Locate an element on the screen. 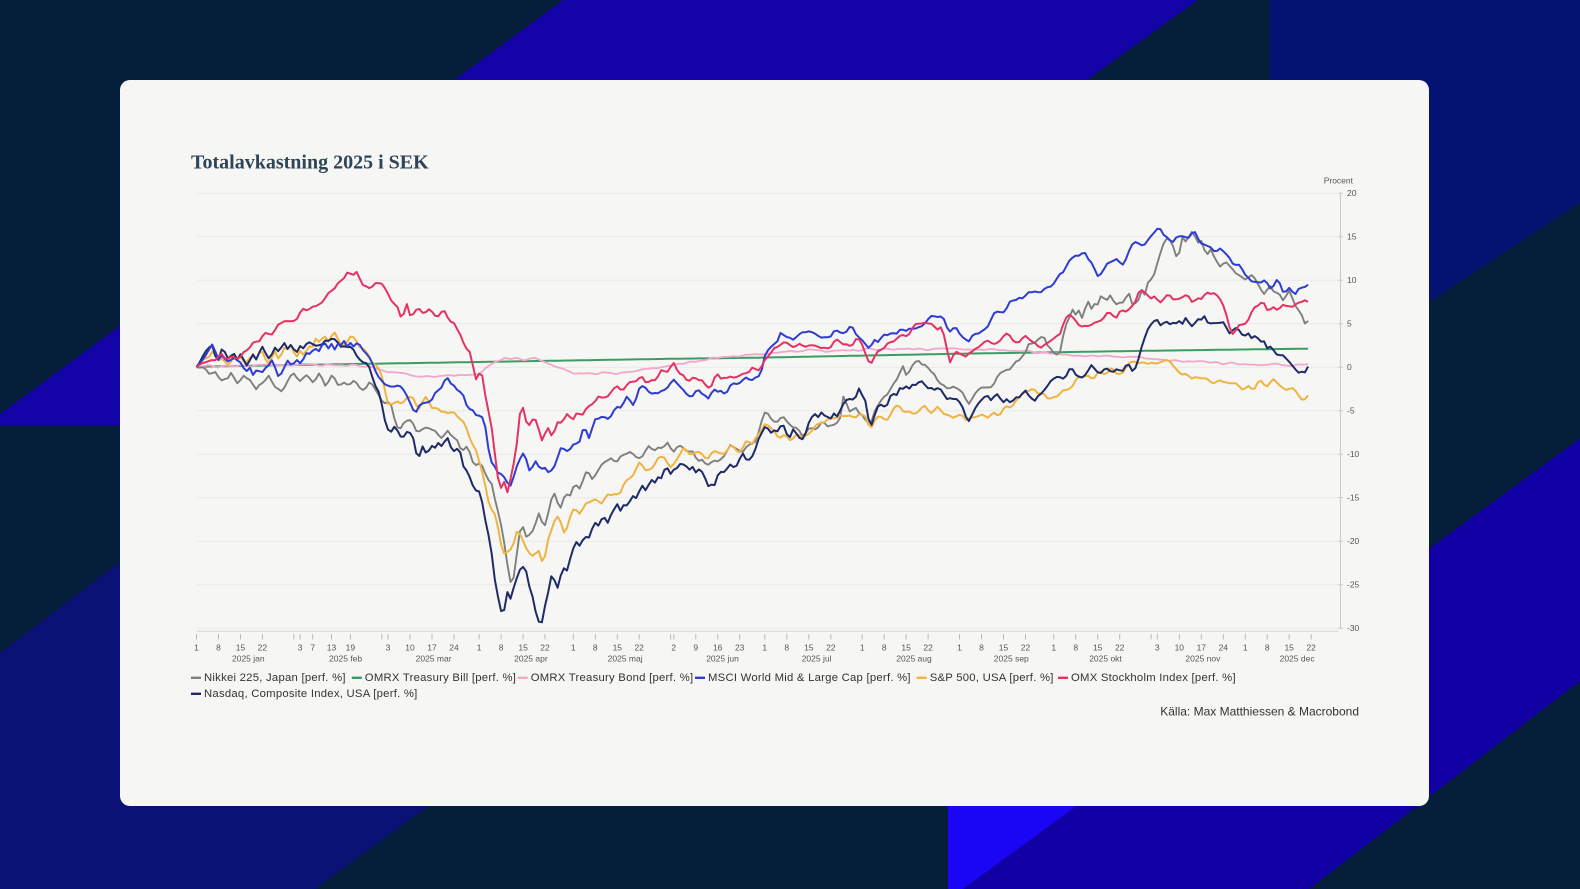 This screenshot has width=1580, height=889. svg-text: 19 is located at coordinates (351, 648).